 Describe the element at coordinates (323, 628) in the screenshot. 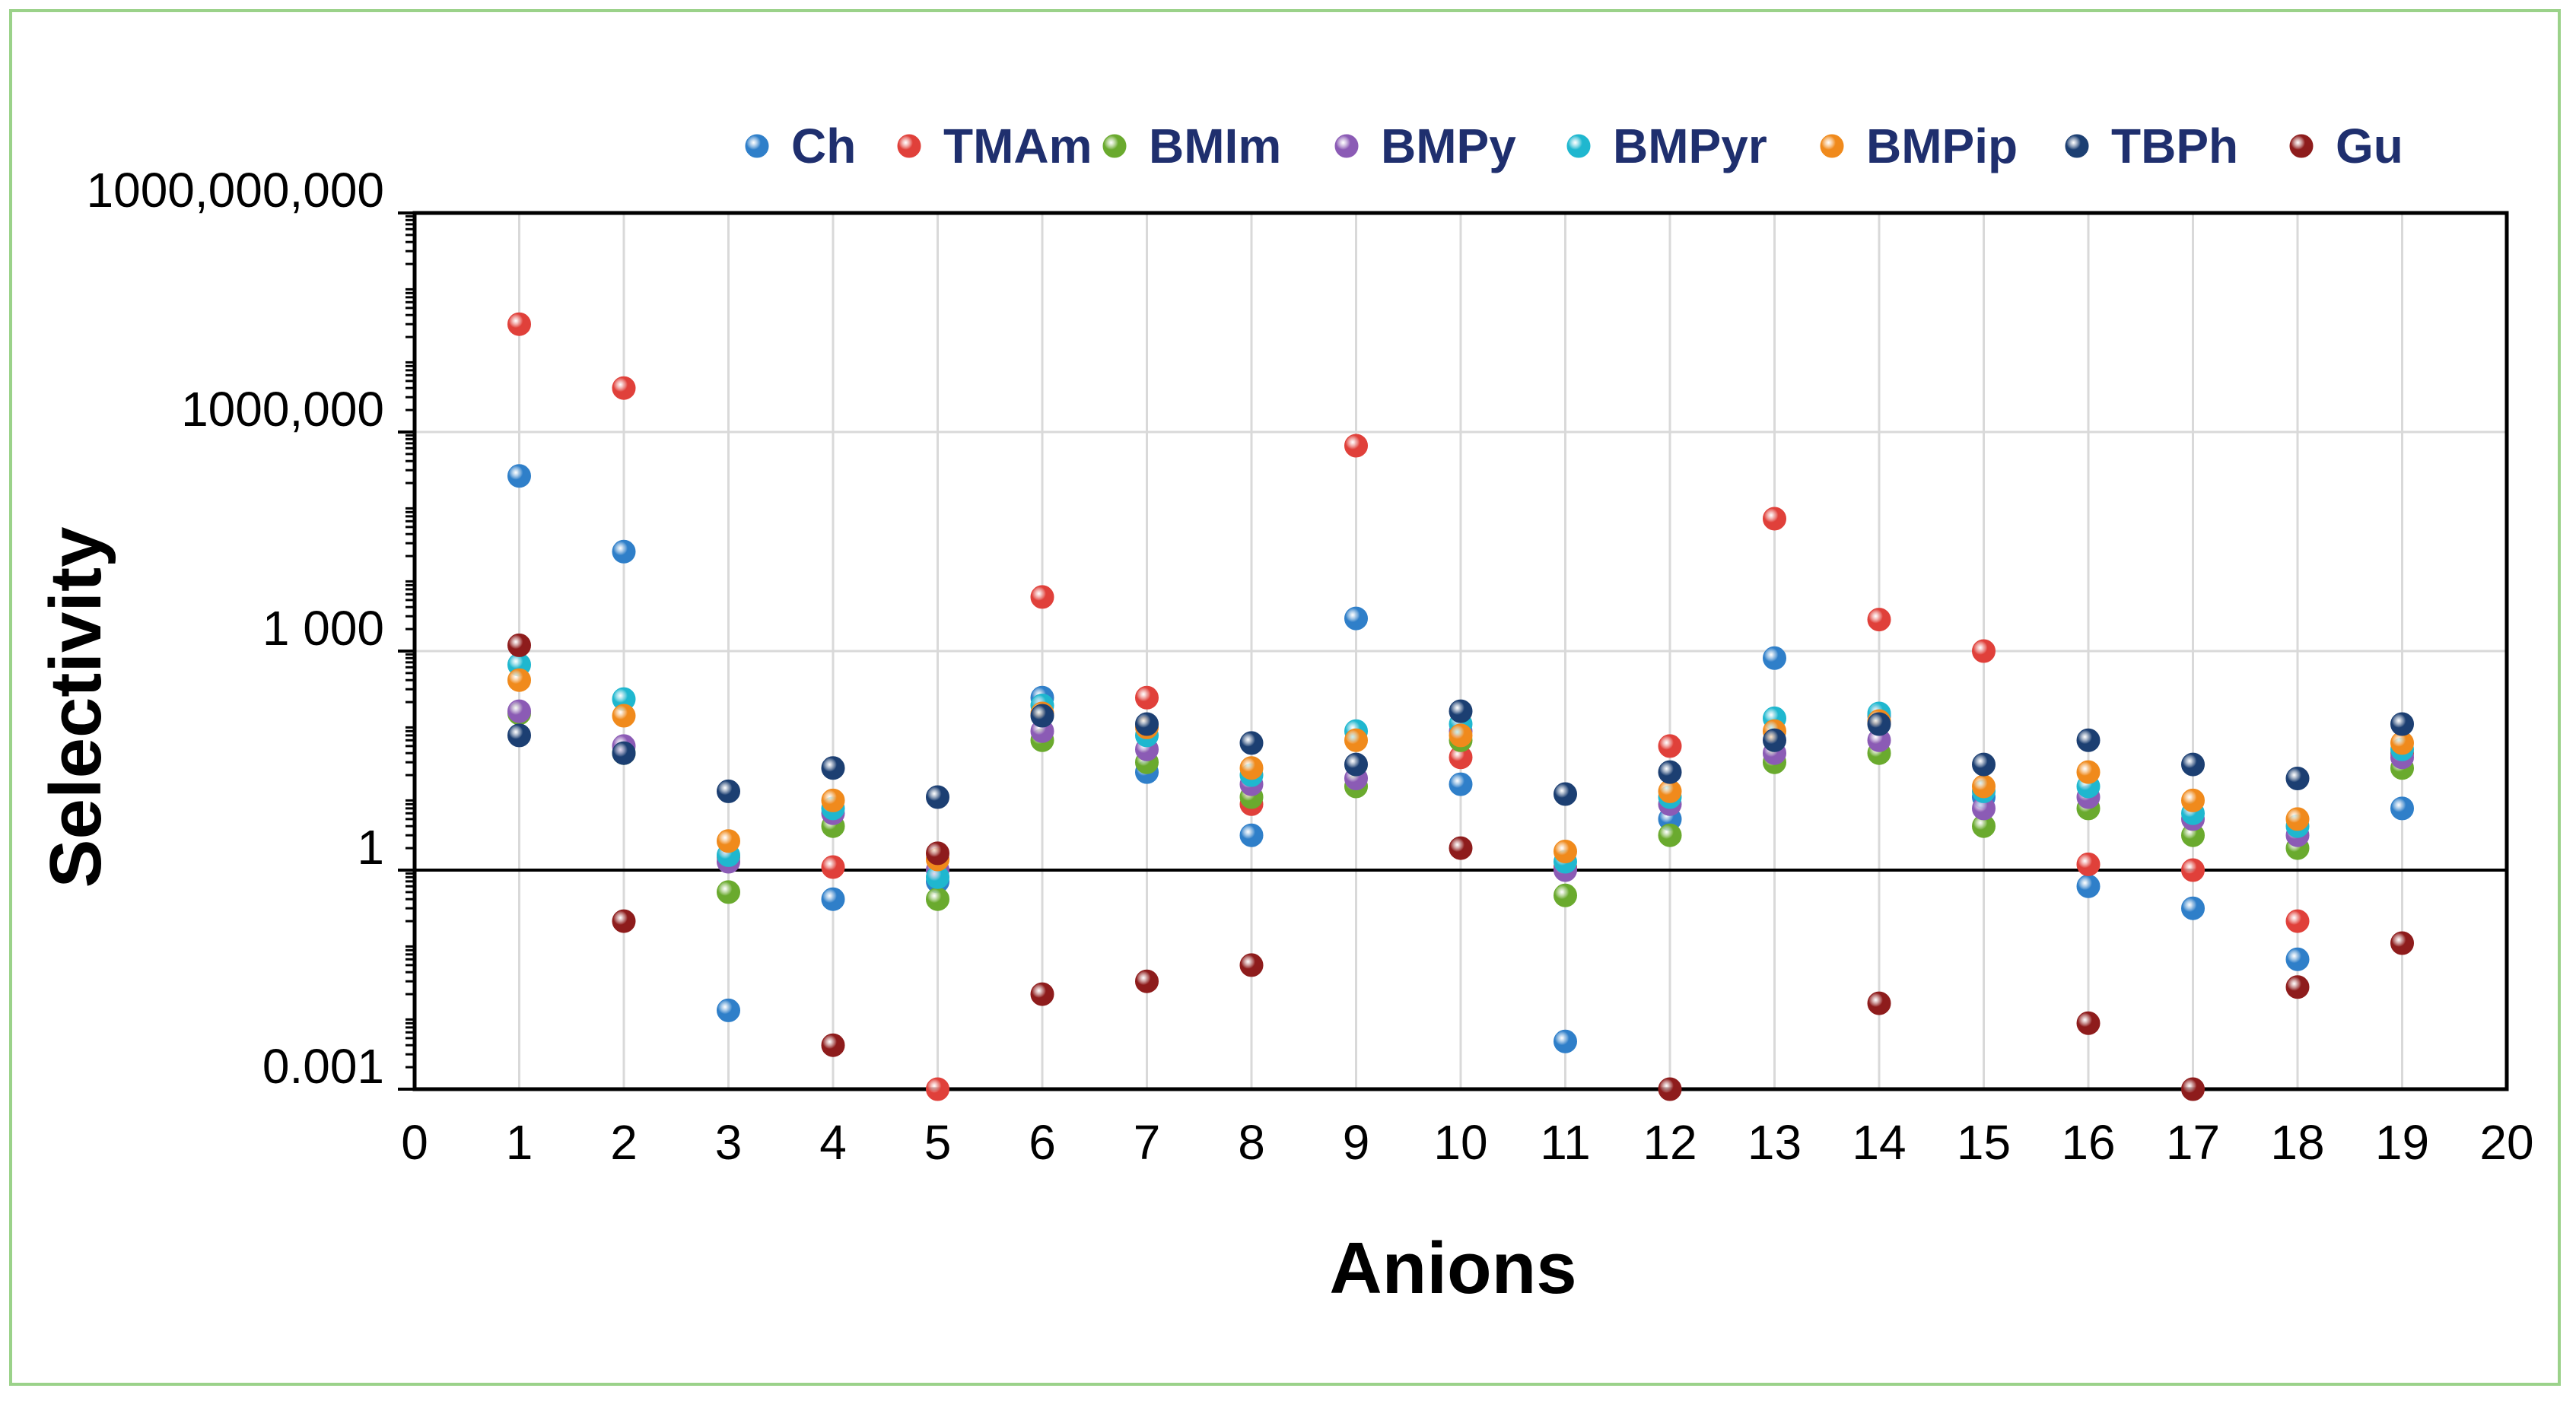

I see `y-tick-label: 1 000` at that location.